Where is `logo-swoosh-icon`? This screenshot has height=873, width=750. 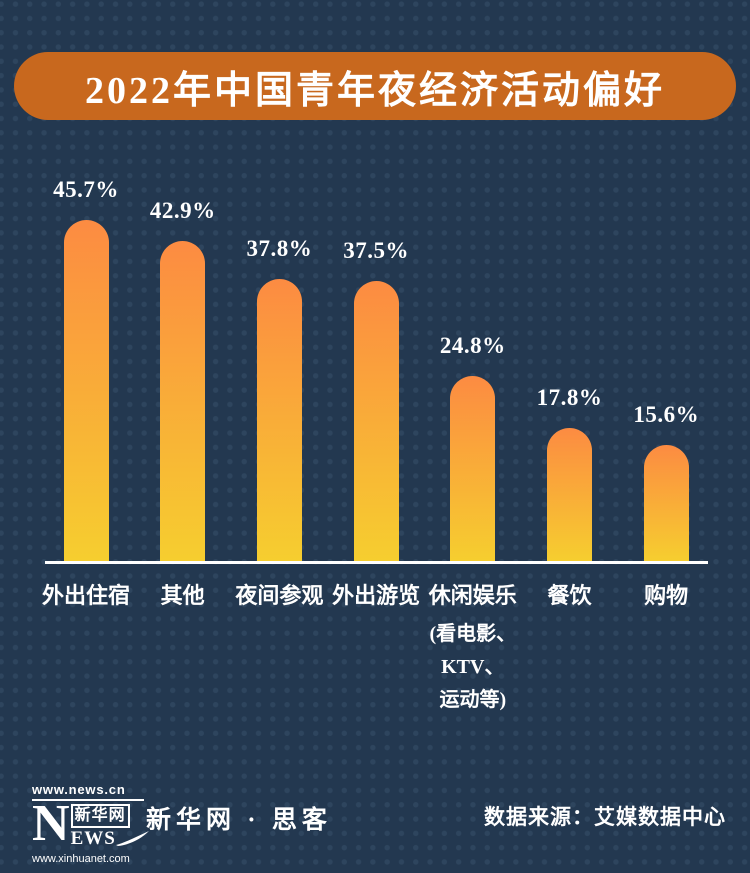
logo-swoosh-icon is located at coordinates (132, 838).